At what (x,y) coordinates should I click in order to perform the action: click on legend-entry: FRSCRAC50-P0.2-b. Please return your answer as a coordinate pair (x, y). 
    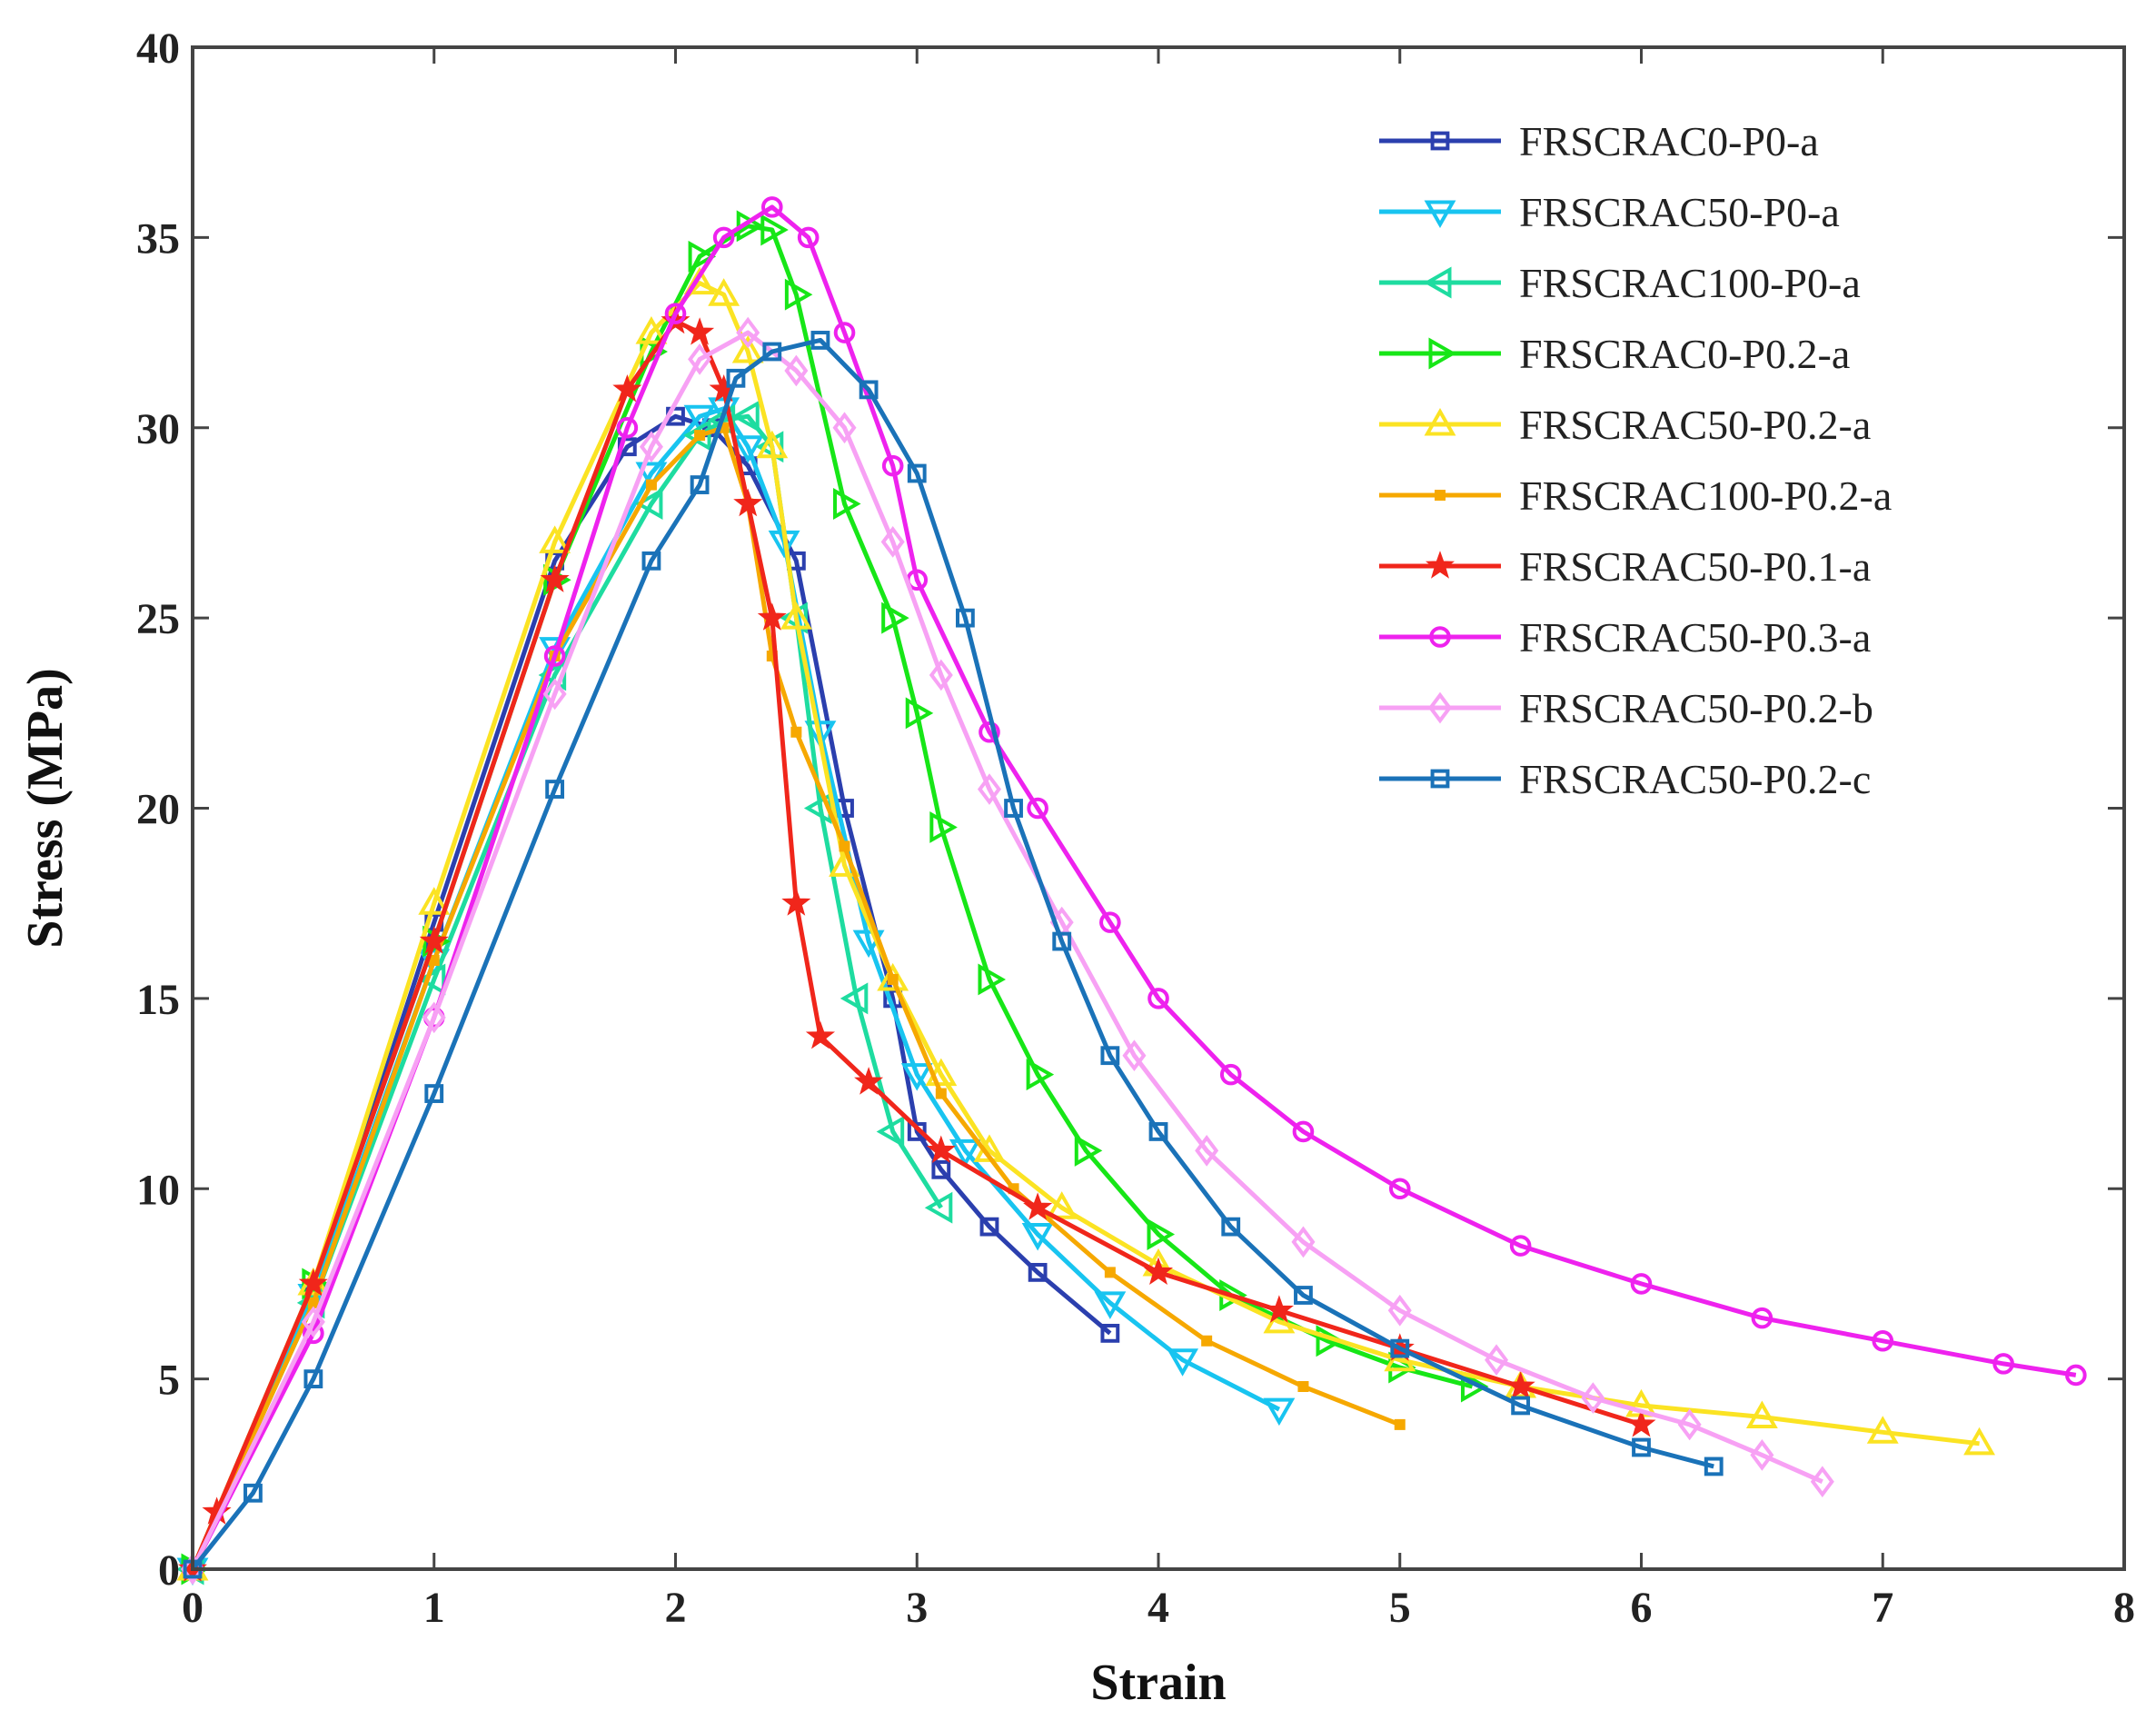
    Looking at the image, I should click on (1626, 708).